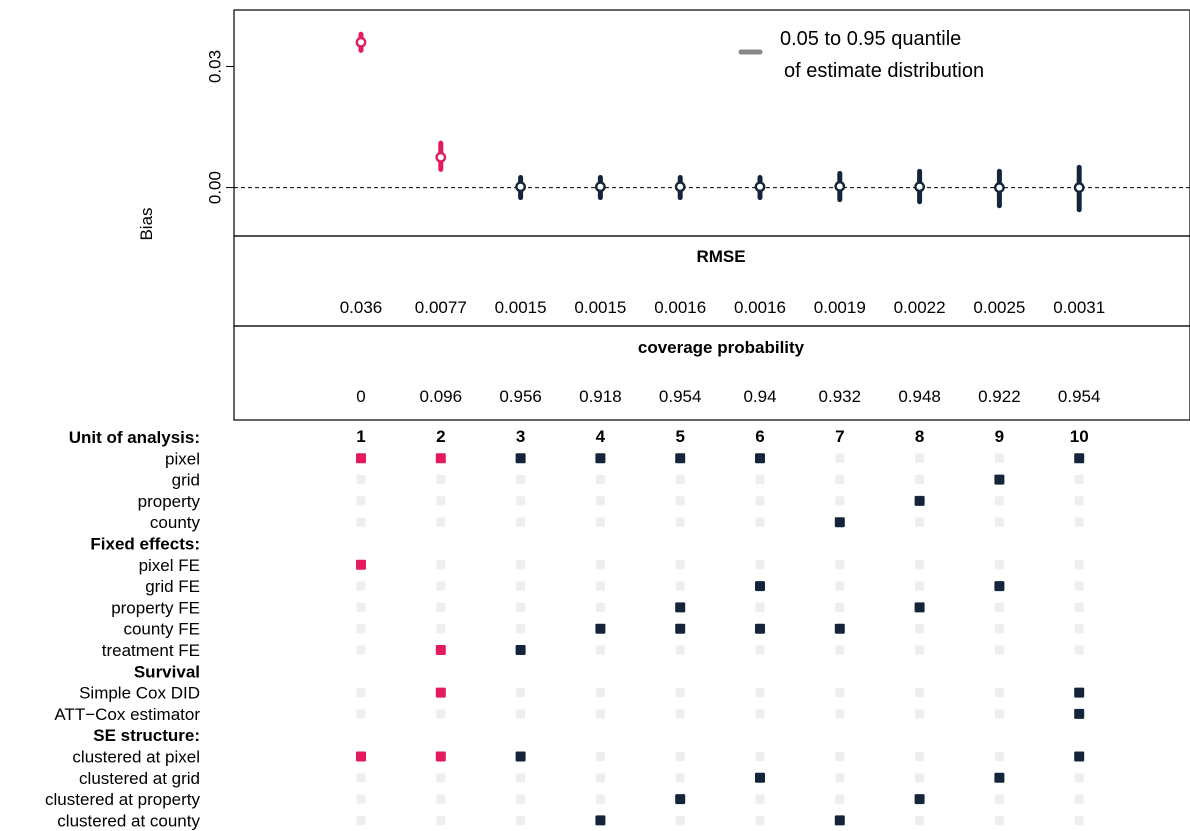 The image size is (1190, 831). Describe the element at coordinates (720, 256) in the screenshot. I see `rmse-panel-title: RMSE` at that location.